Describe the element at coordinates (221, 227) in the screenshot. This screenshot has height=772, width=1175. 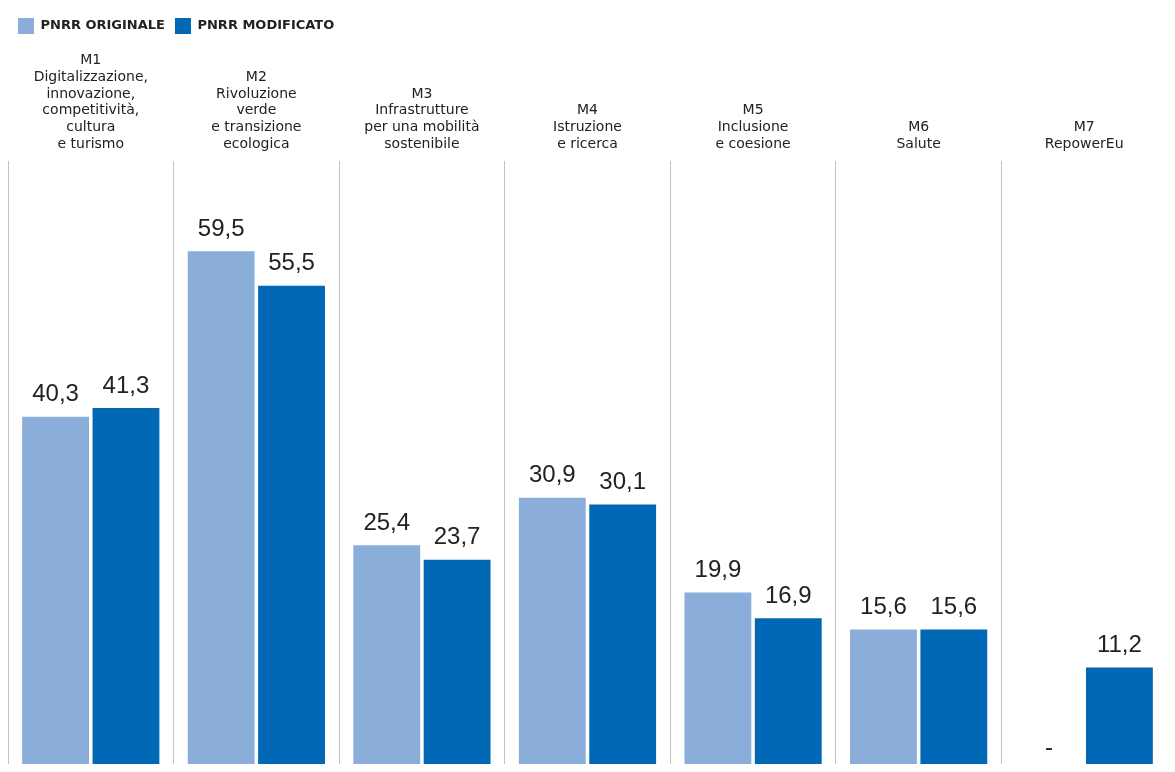
I see `data-label: 59,5` at that location.